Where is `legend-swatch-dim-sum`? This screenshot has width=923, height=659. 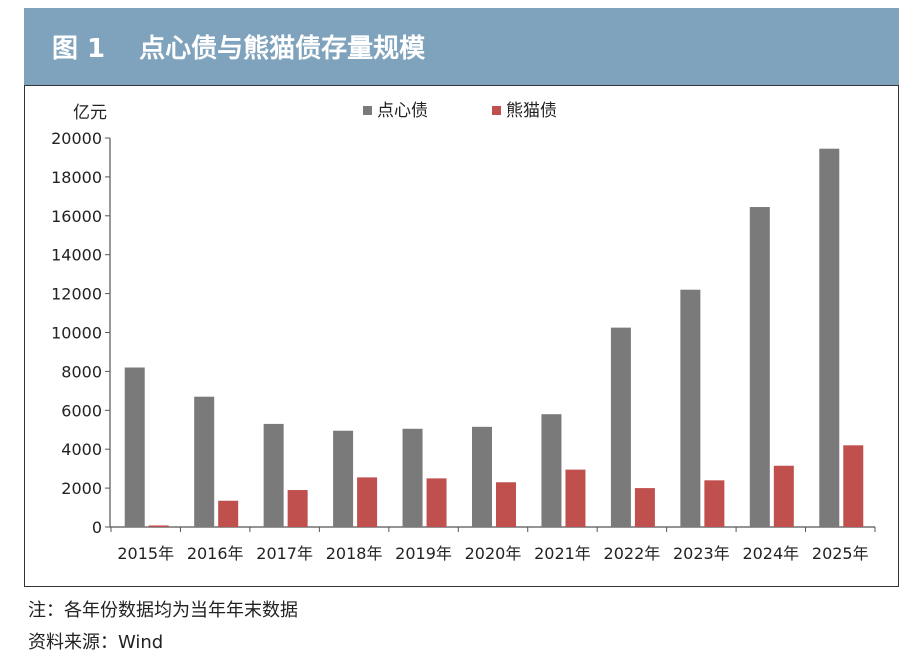 legend-swatch-dim-sum is located at coordinates (367, 110).